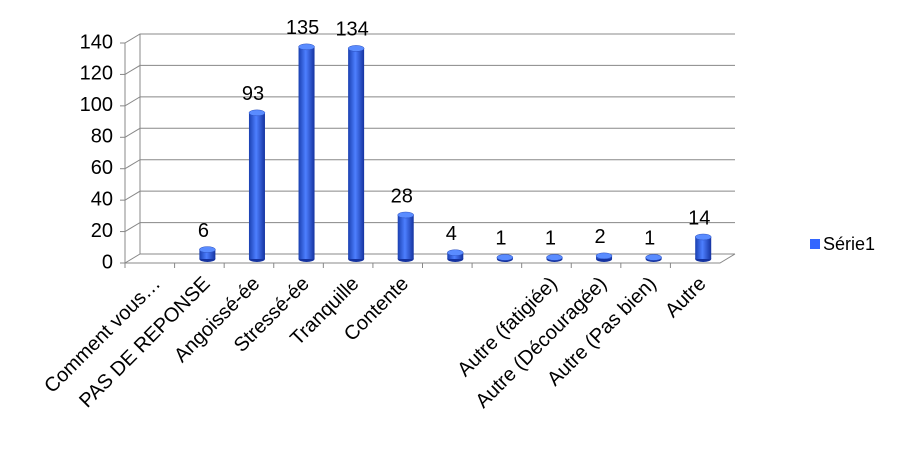 Image resolution: width=901 pixels, height=469 pixels. What do you see at coordinates (203, 231) in the screenshot?
I see `value-label: 6` at bounding box center [203, 231].